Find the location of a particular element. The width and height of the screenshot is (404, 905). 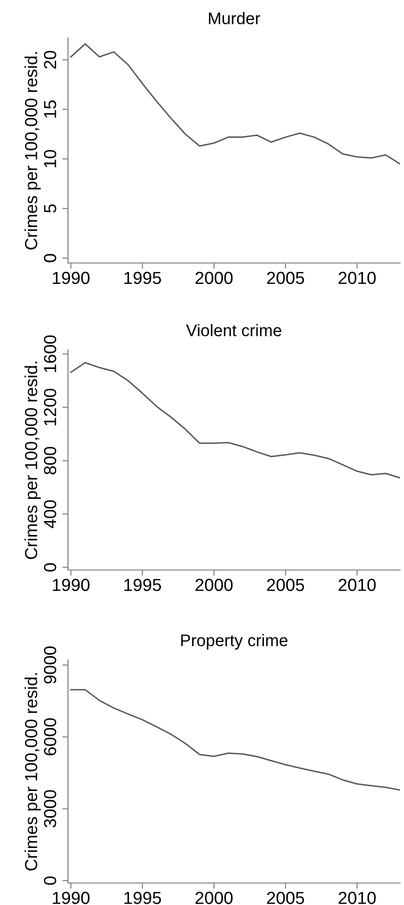

y-tick-label: 800 is located at coordinates (50, 460).